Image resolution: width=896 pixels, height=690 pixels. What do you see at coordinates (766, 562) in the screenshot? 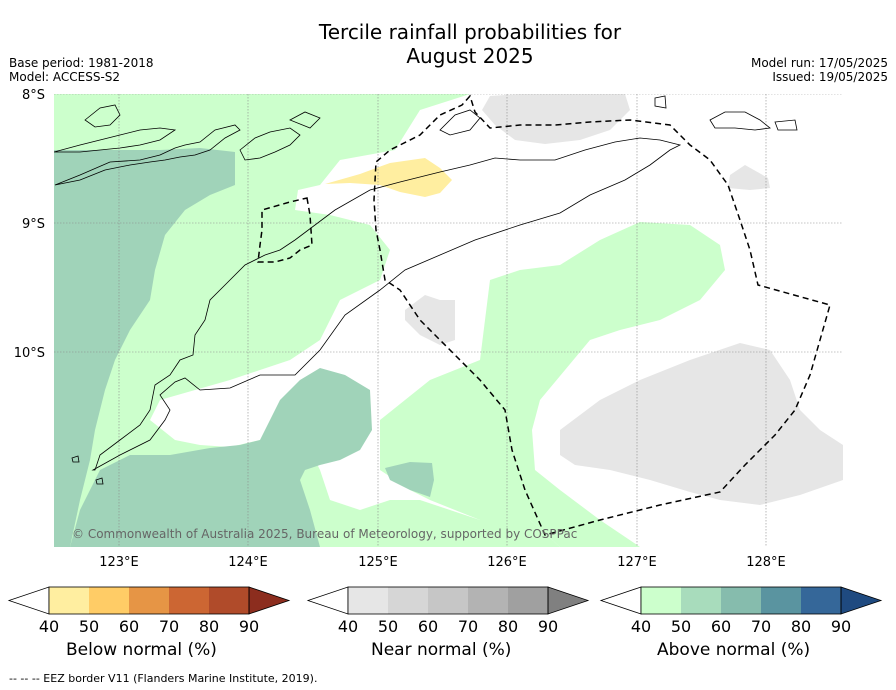
I see `lon-label-128e: 128°E` at bounding box center [766, 562].